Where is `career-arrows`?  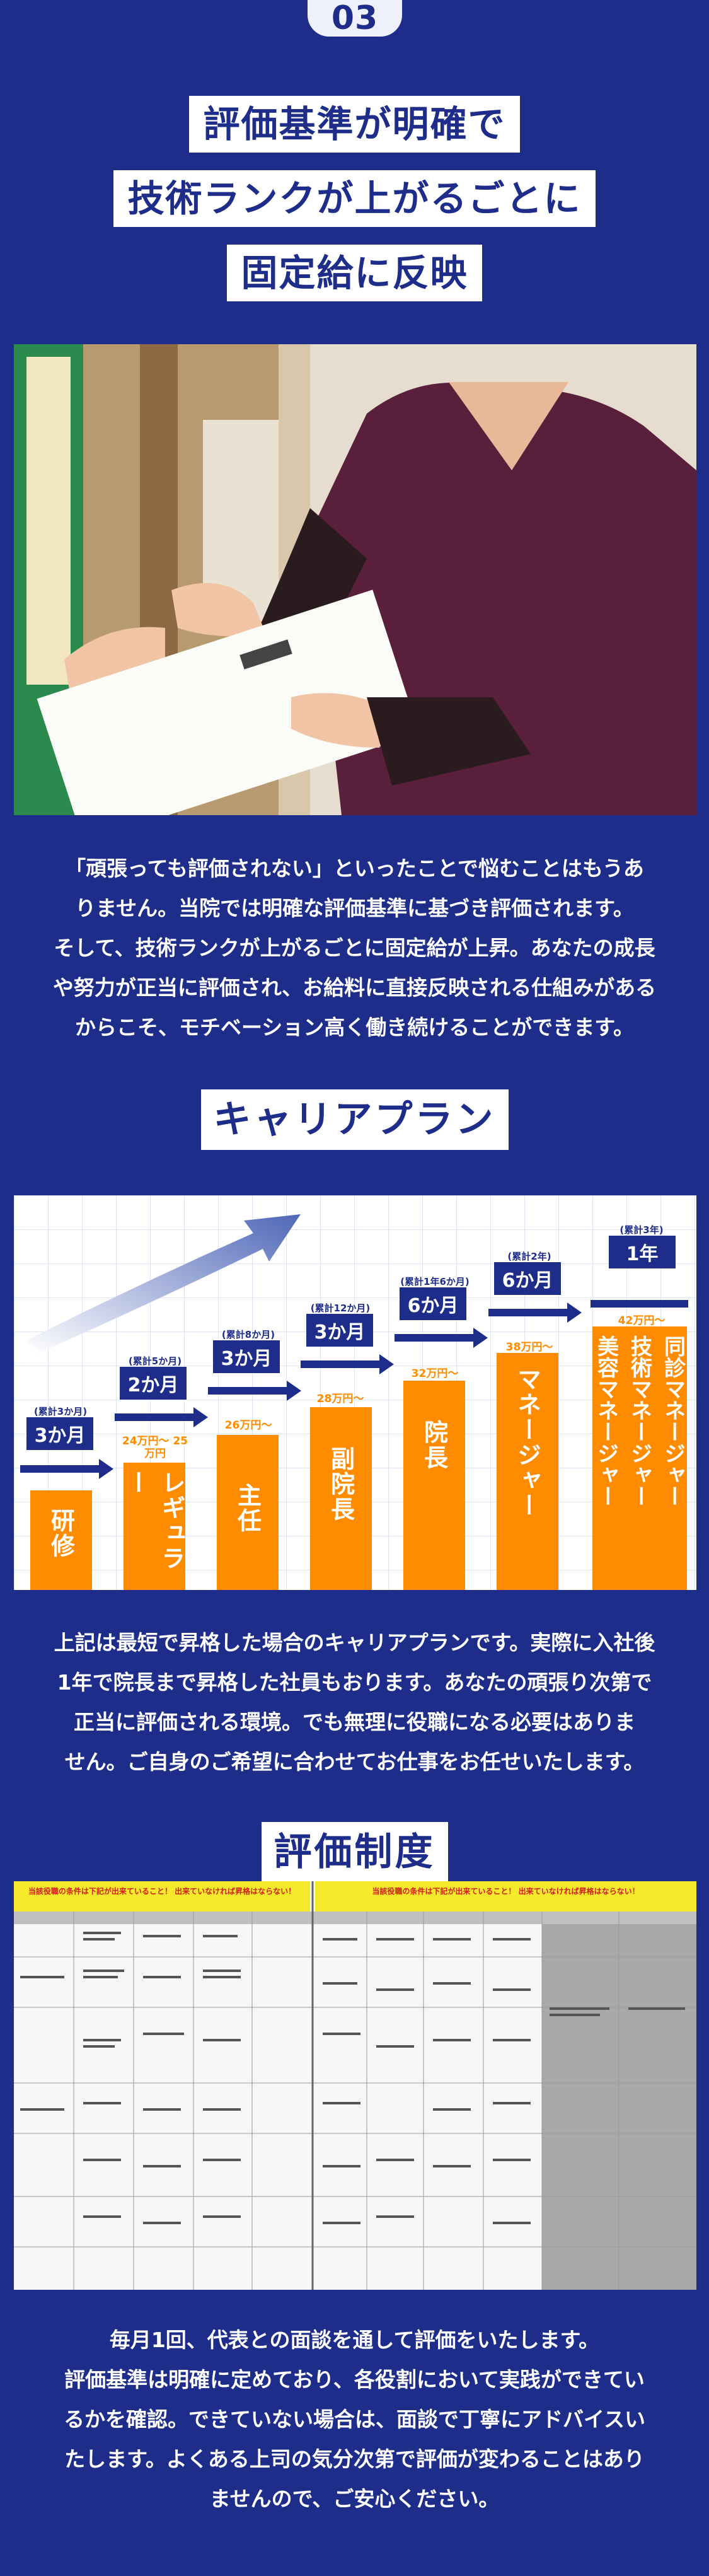 career-arrows is located at coordinates (354, 1346).